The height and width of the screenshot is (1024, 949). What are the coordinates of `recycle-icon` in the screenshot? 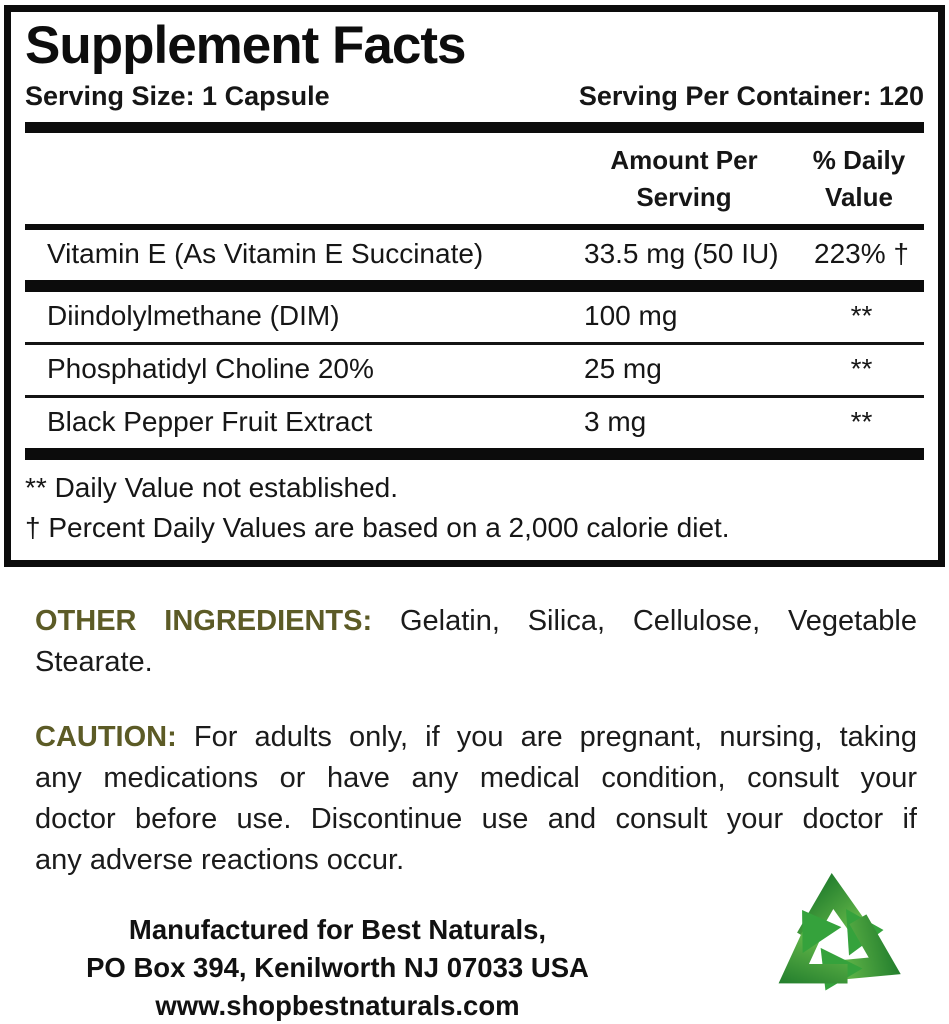 It's located at (837, 934).